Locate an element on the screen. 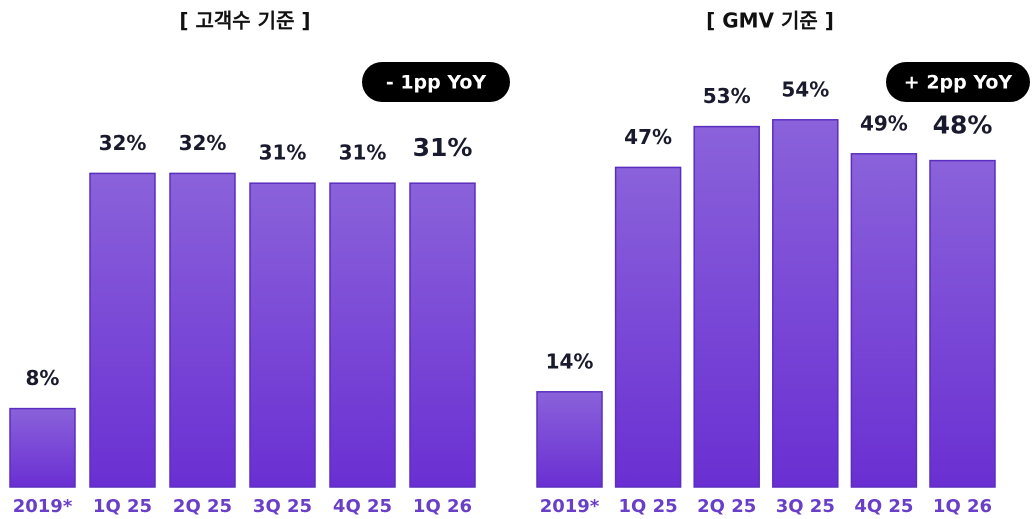  chart-title: [ GMV 기준 ] is located at coordinates (770, 21).